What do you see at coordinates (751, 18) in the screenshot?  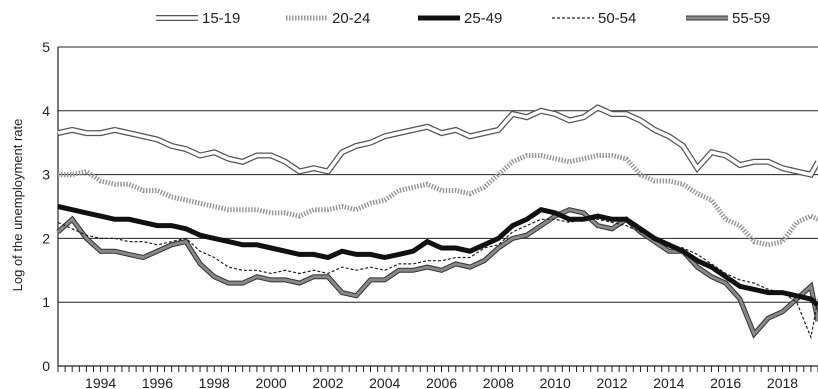 I see `legend-label: 55-59` at bounding box center [751, 18].